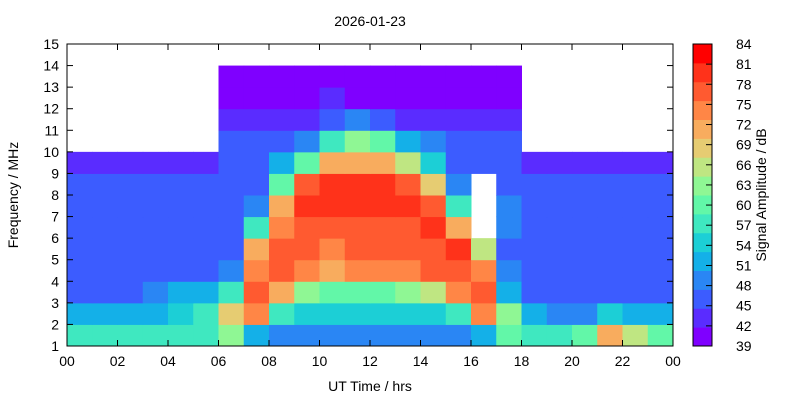  I want to click on y-tick-label: 9, so click(55, 173).